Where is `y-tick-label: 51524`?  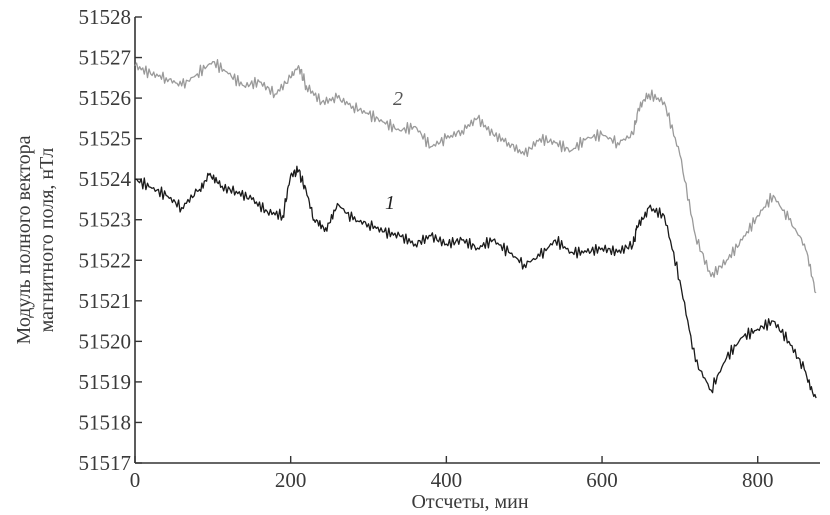
y-tick-label: 51524 is located at coordinates (105, 179).